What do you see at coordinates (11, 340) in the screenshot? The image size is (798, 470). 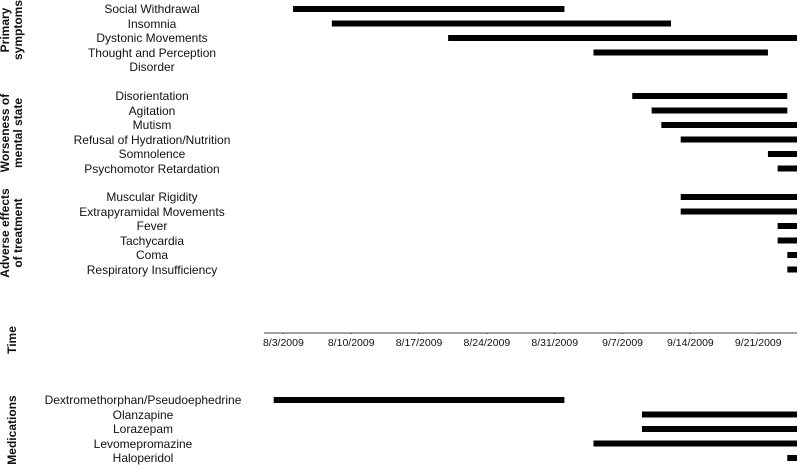 I see `x-axis-title: Time` at bounding box center [11, 340].